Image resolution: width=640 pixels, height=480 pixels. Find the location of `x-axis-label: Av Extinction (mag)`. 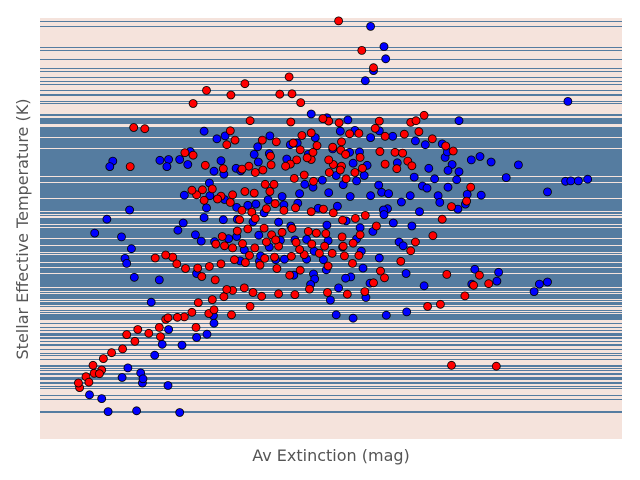

x-axis-label: Av Extinction (mag) is located at coordinates (331, 455).